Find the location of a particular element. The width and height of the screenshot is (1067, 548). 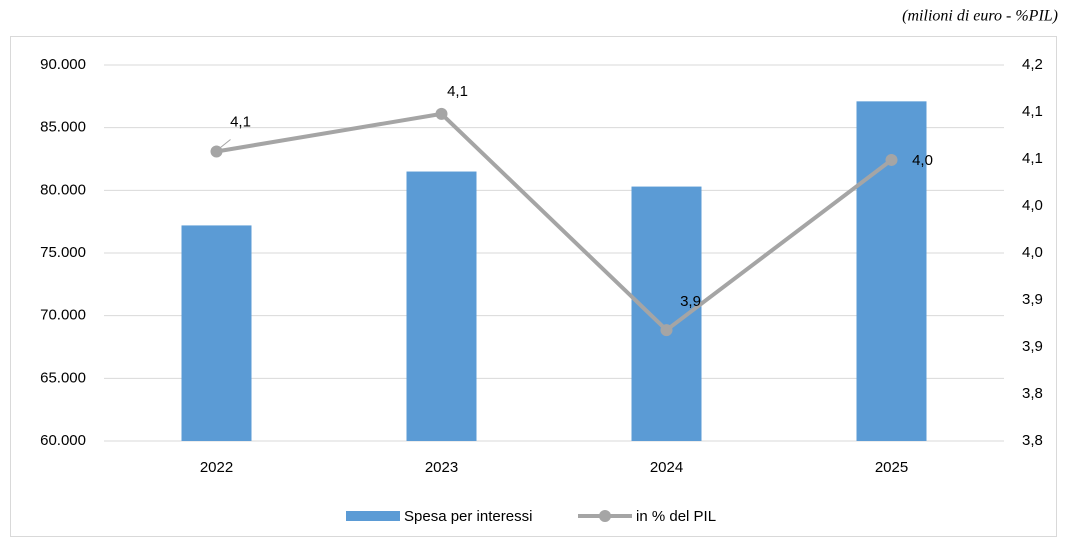

x-tick-label: 2024 is located at coordinates (666, 467).